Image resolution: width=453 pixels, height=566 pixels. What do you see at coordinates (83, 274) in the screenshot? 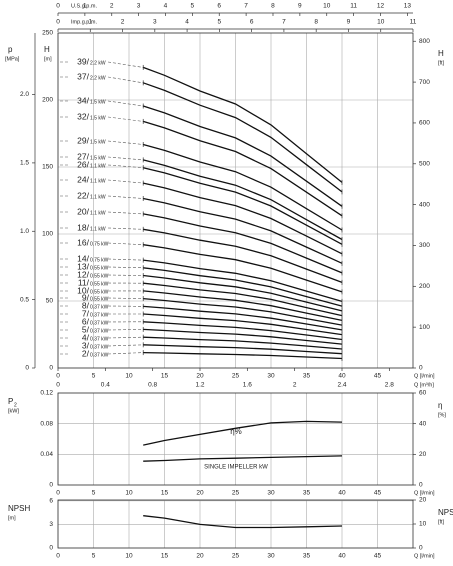
I see `stage-label: 12/` at bounding box center [83, 274].